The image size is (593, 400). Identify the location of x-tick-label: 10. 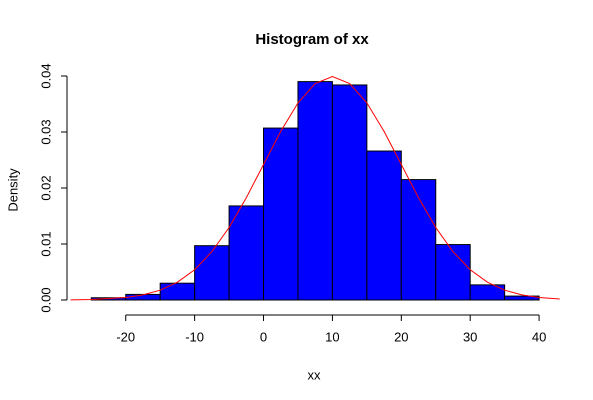
(332, 336).